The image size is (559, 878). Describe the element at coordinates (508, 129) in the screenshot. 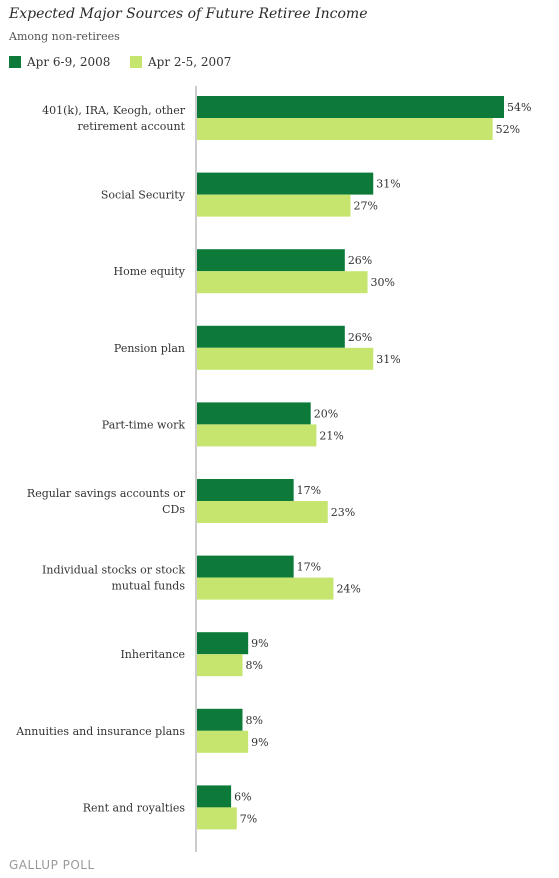

I see `value-label-2007-0: 52%` at that location.